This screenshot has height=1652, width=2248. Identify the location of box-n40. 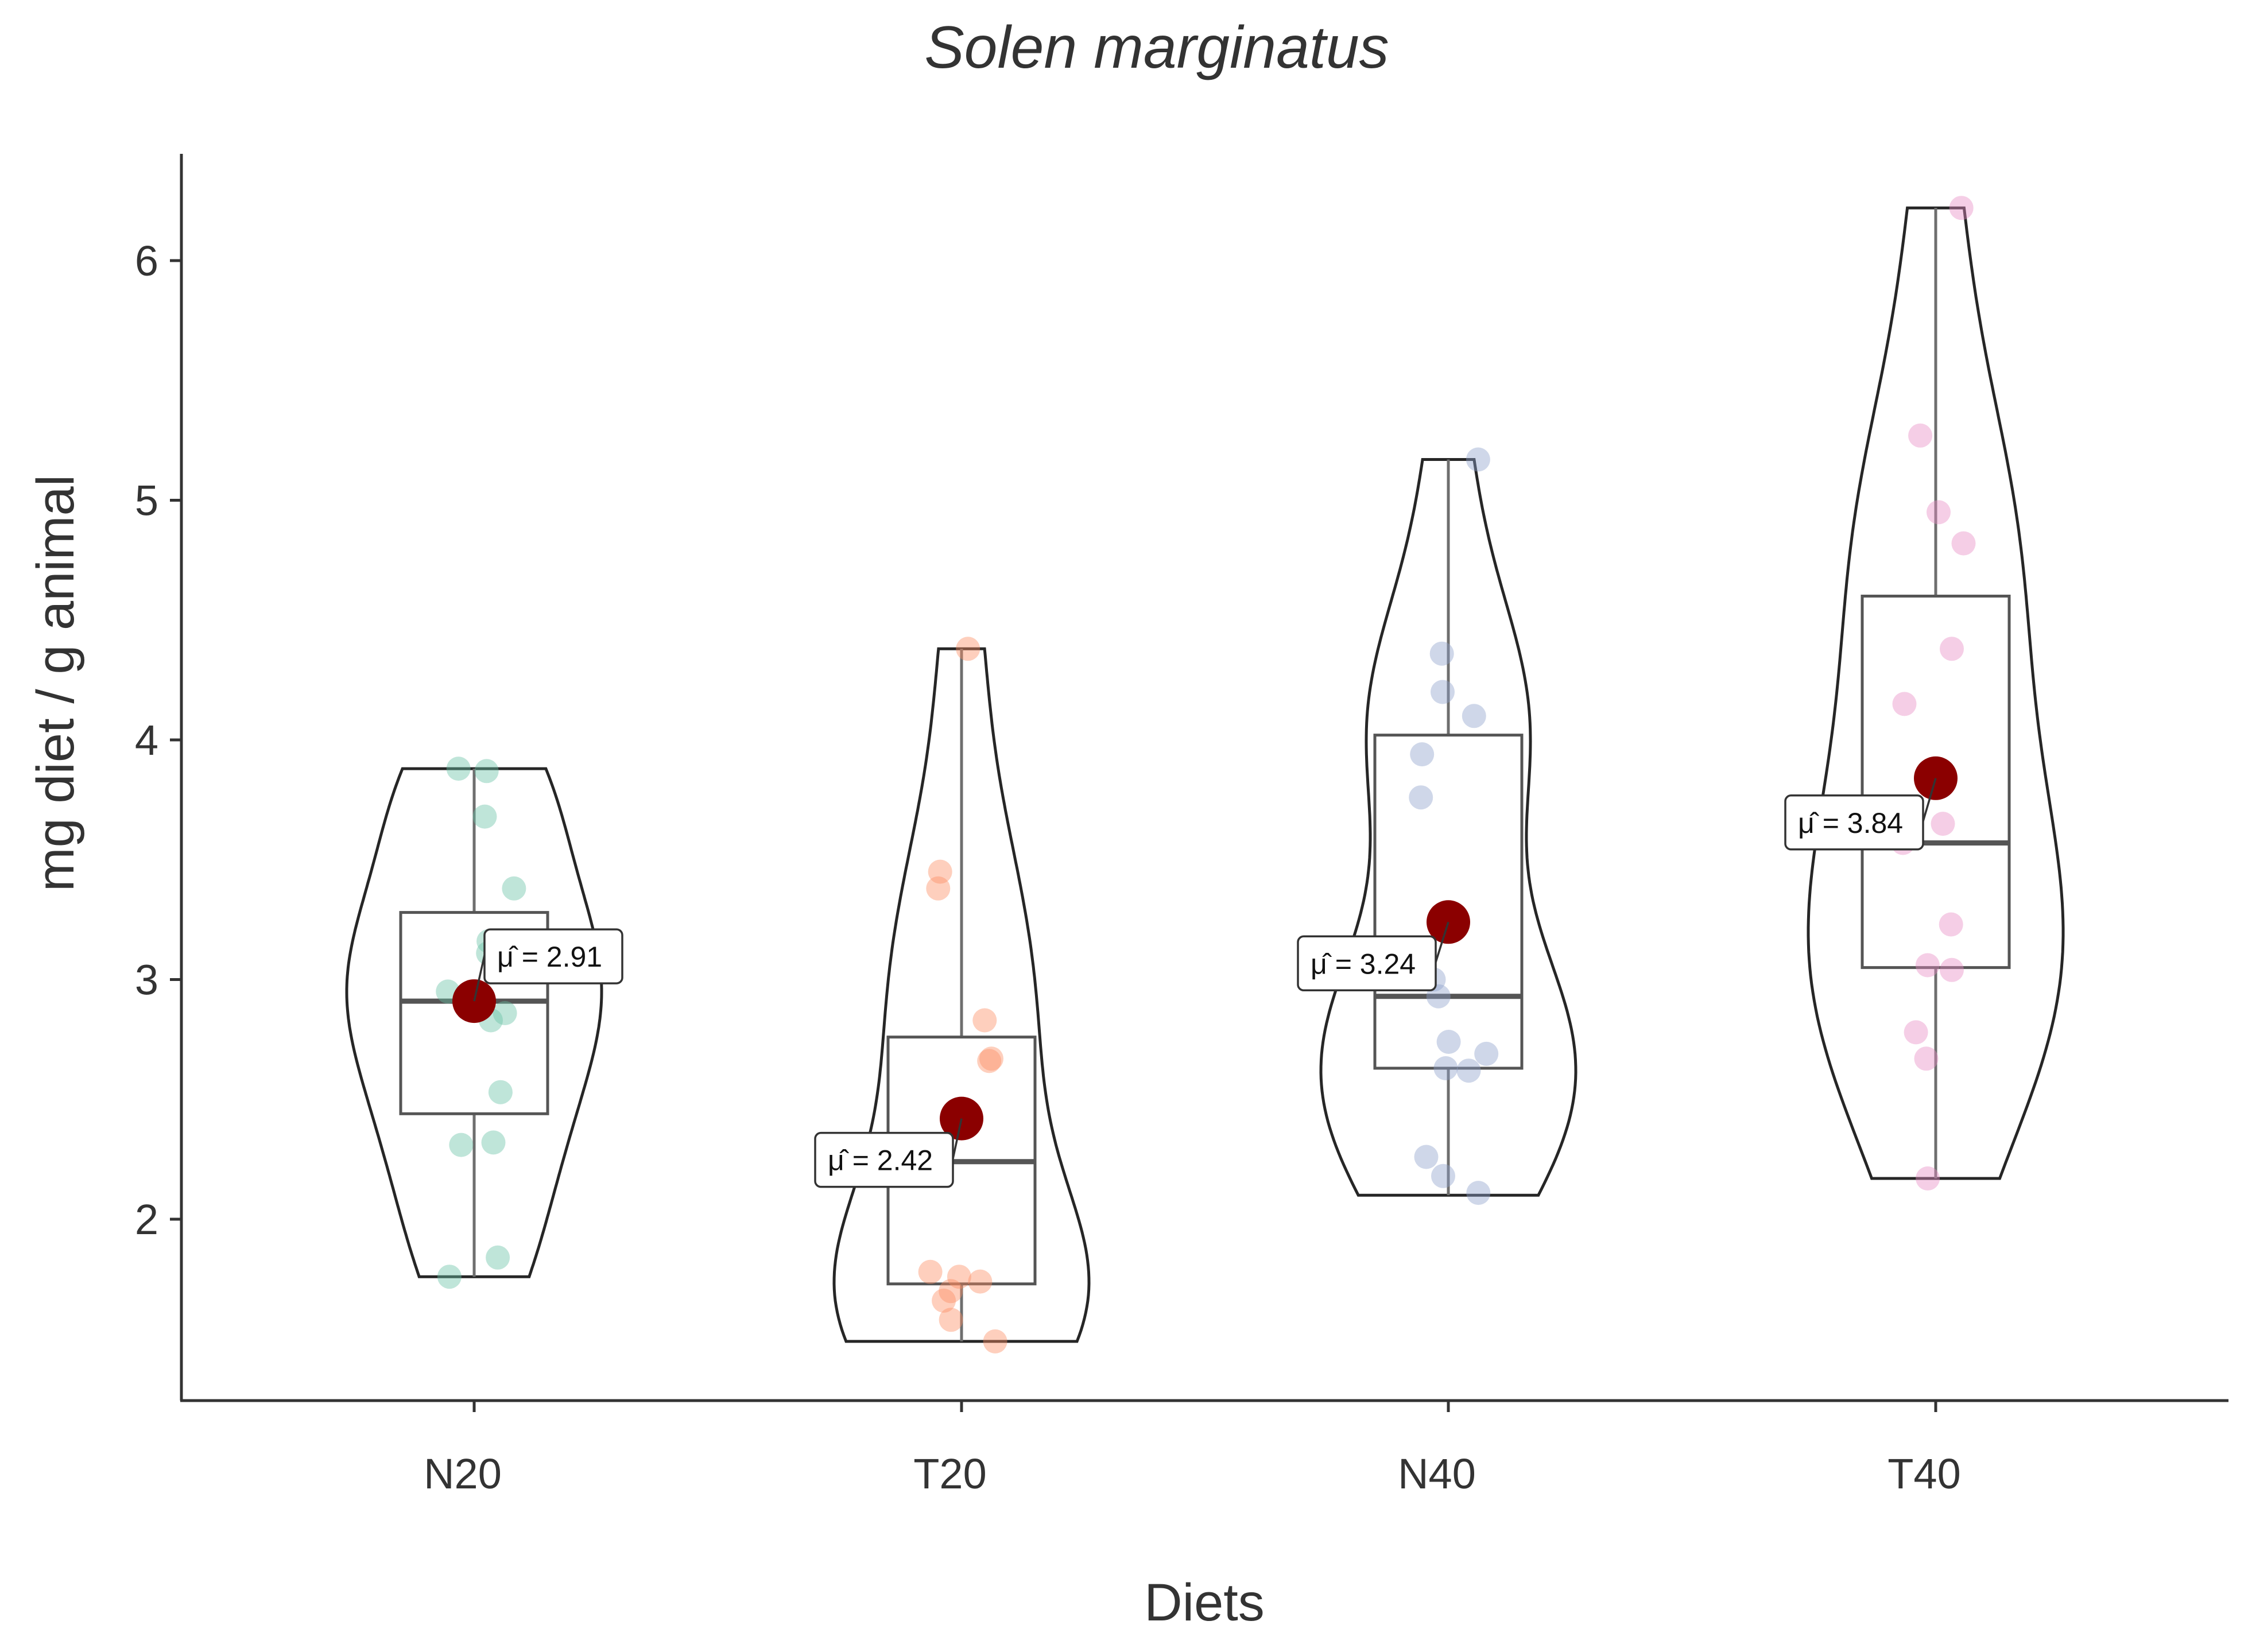
(1449, 902).